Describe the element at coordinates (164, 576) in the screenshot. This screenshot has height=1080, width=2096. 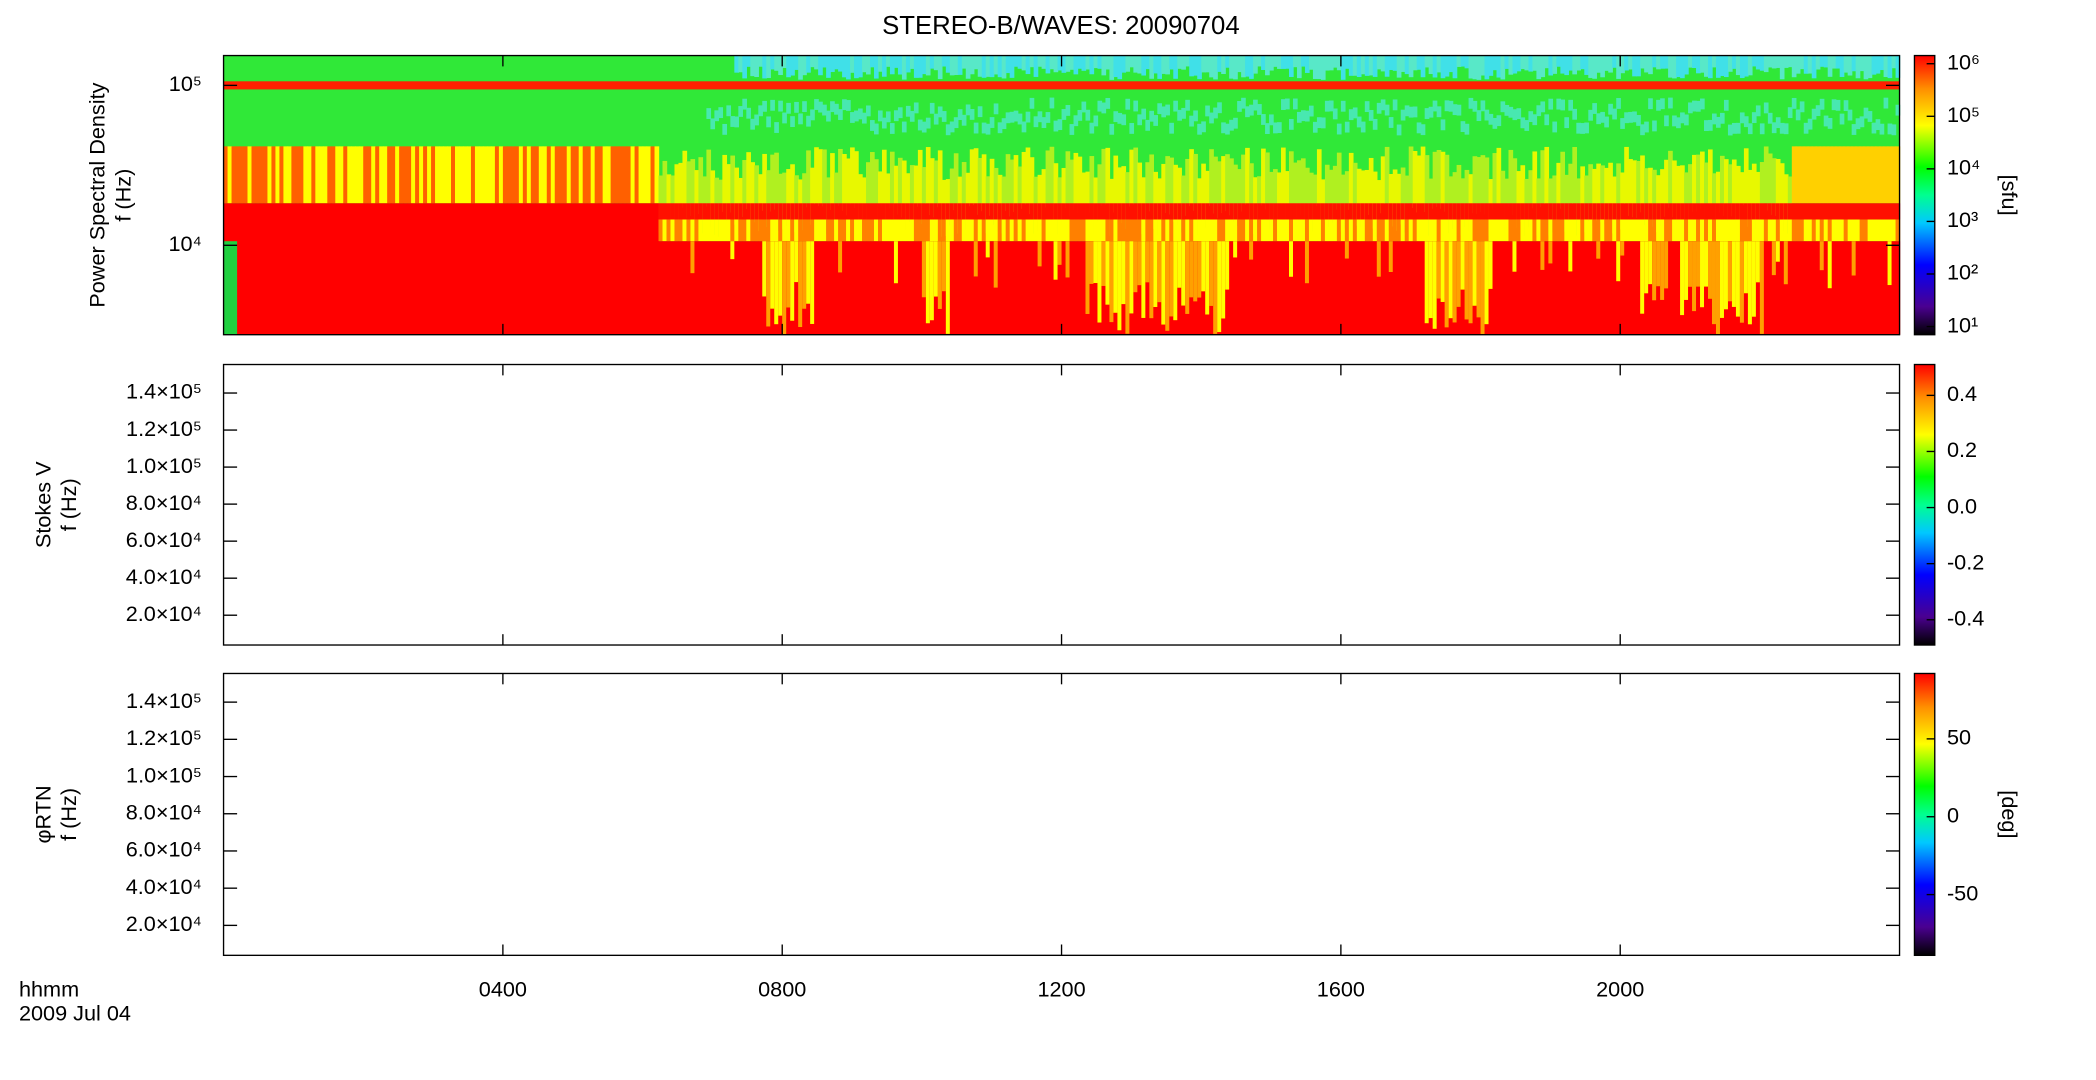
I see `y-tick-label: 4.0×10⁴` at that location.